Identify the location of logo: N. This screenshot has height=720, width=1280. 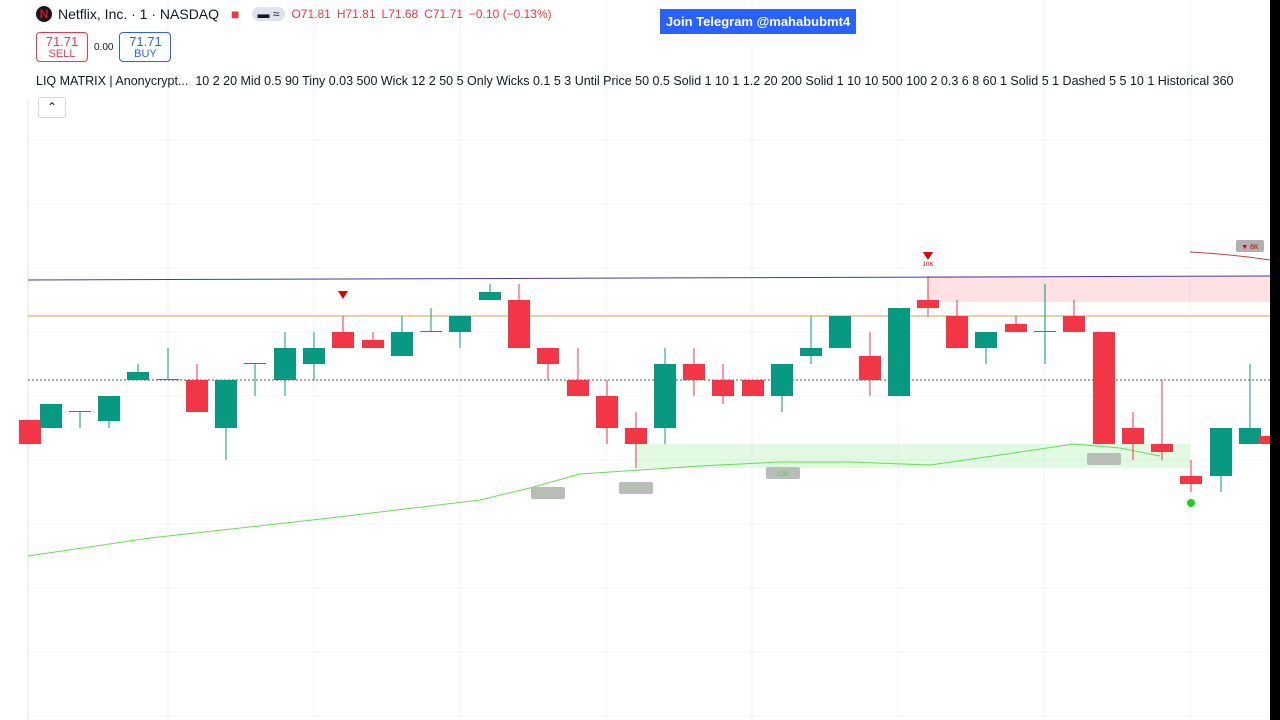
(44, 14).